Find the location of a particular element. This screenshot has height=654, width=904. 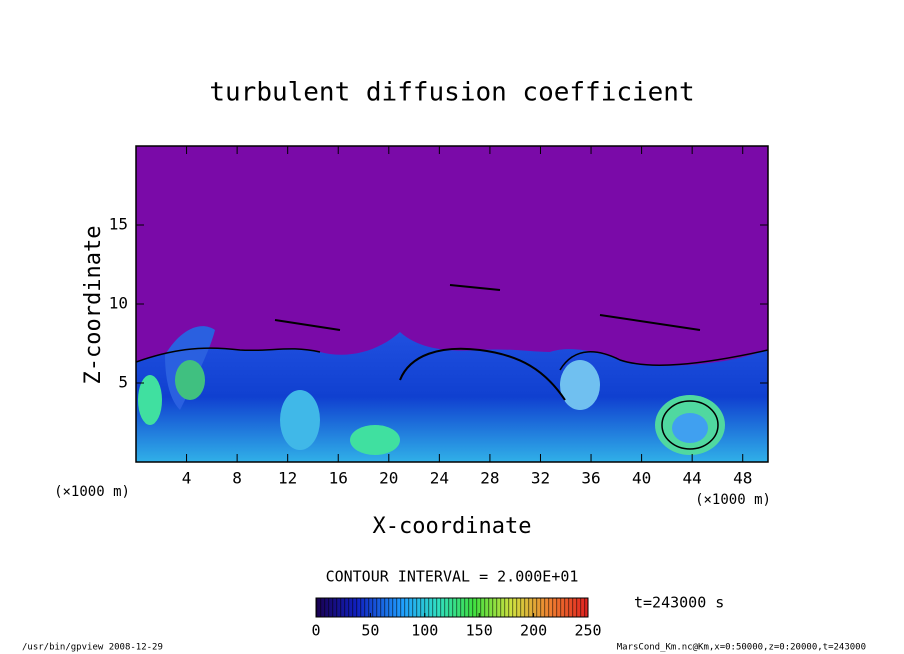

y-tick-label: 5 is located at coordinates (123, 382).